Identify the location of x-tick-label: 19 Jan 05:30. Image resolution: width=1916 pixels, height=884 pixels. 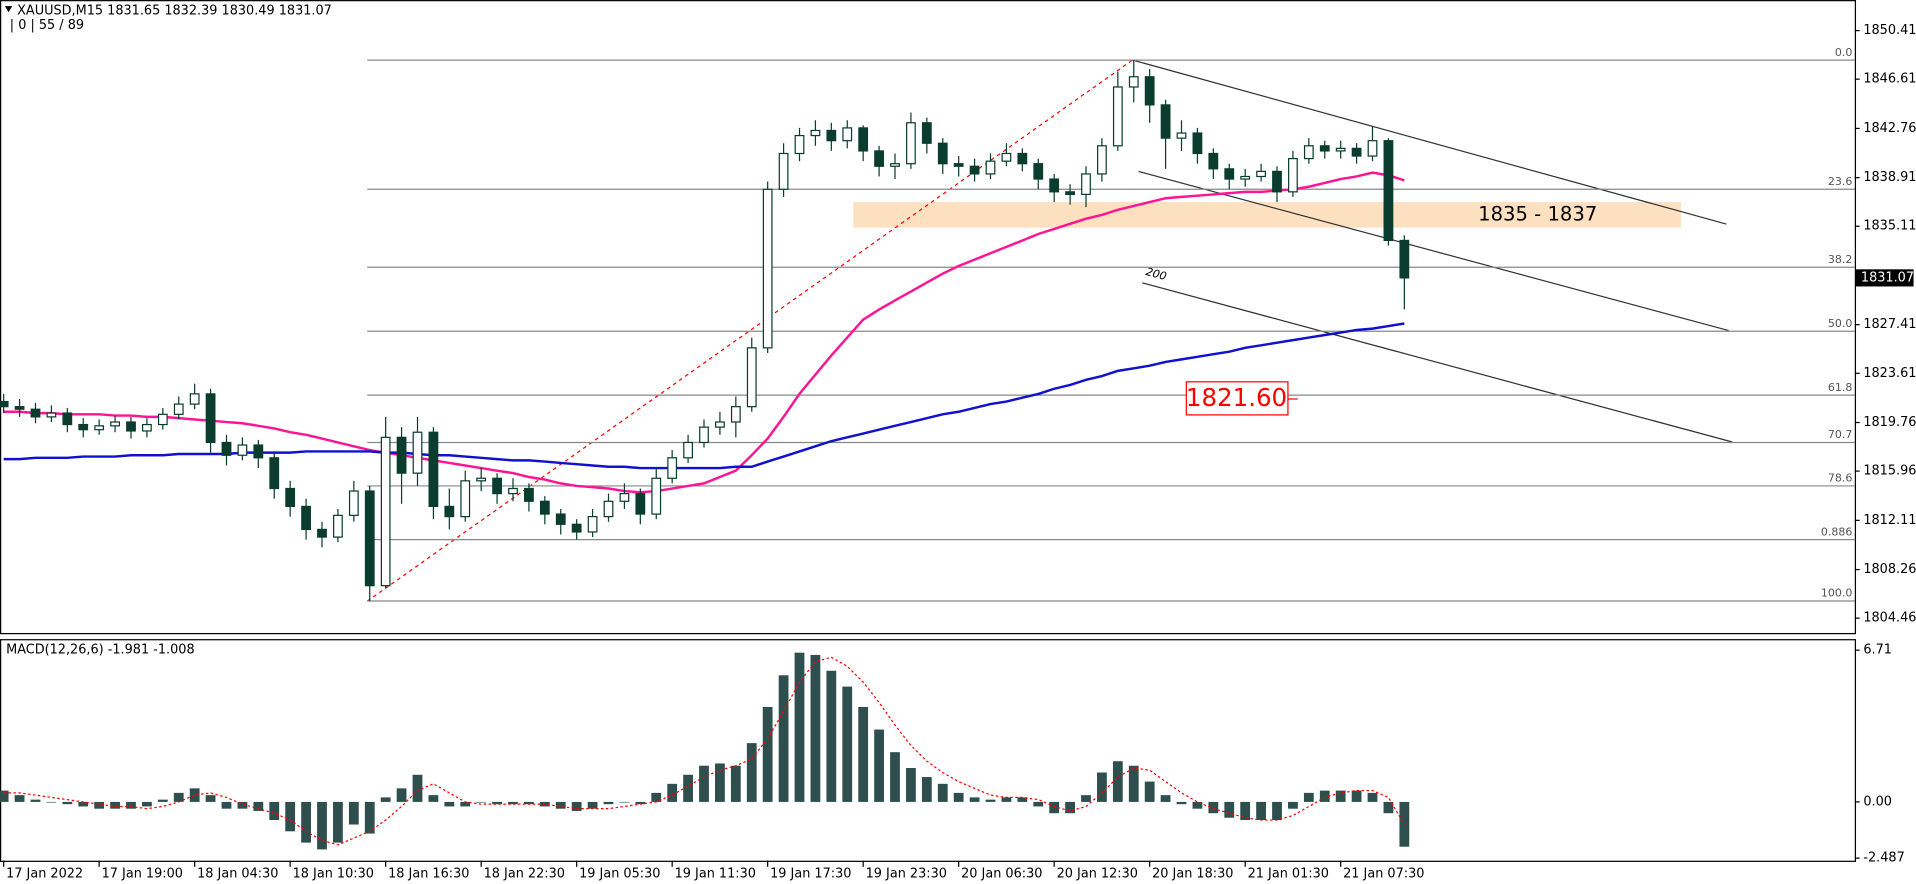
(619, 874).